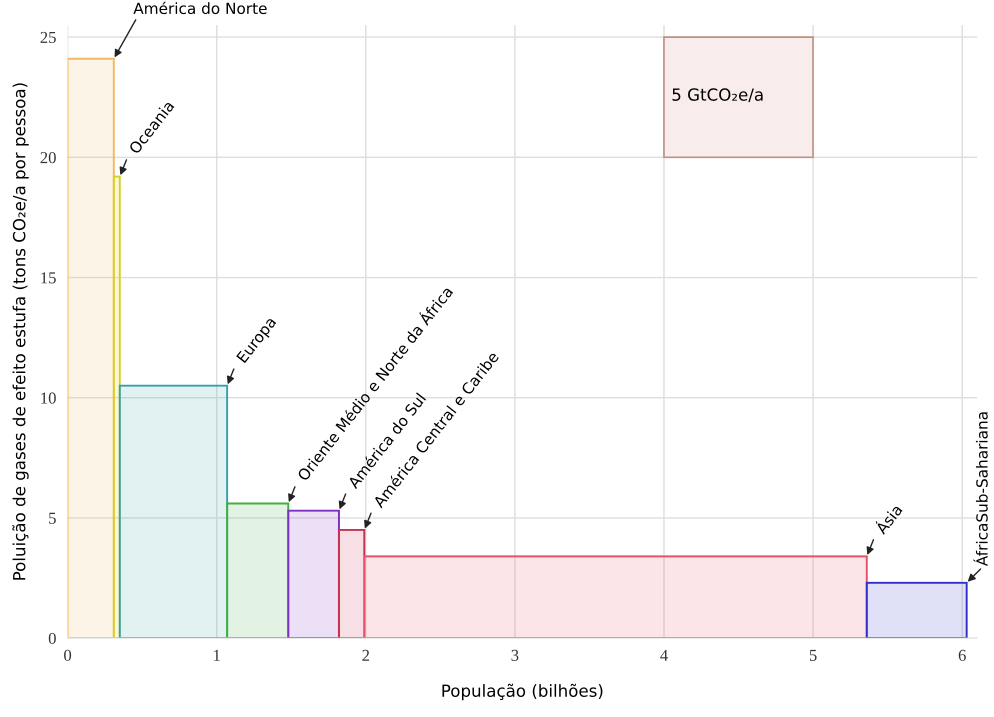 The image size is (994, 717). What do you see at coordinates (48, 38) in the screenshot?
I see `y-tick-label: 25` at bounding box center [48, 38].